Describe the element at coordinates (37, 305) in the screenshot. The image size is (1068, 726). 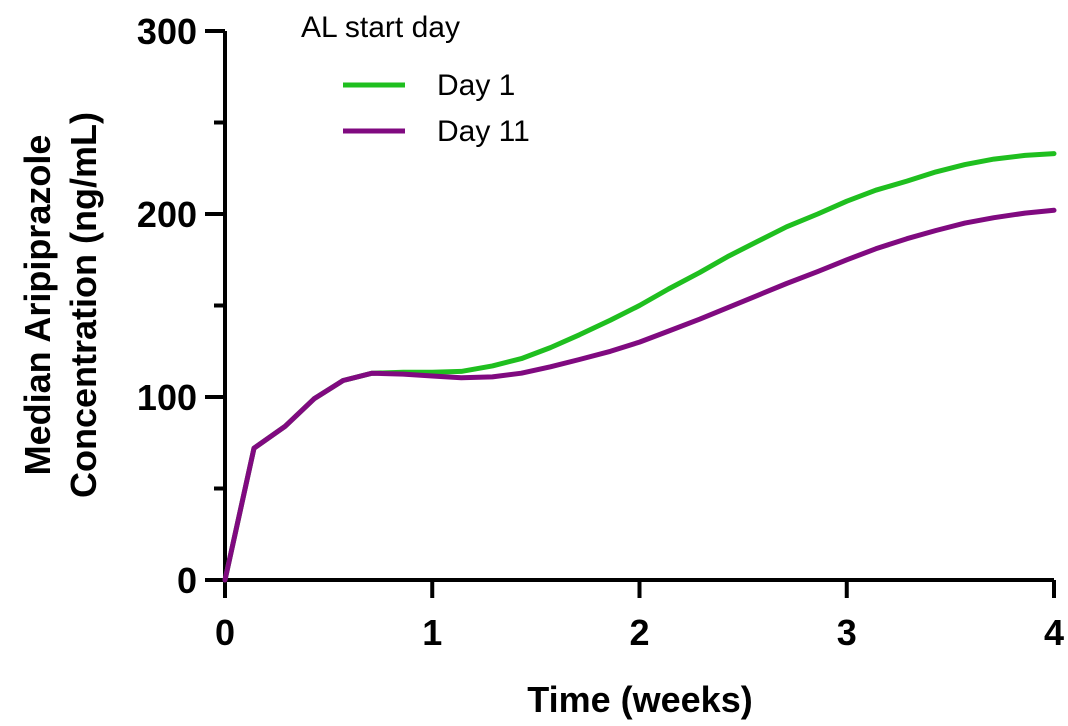
I see `y-axis-title-line-1: Median Aripiprazole` at that location.